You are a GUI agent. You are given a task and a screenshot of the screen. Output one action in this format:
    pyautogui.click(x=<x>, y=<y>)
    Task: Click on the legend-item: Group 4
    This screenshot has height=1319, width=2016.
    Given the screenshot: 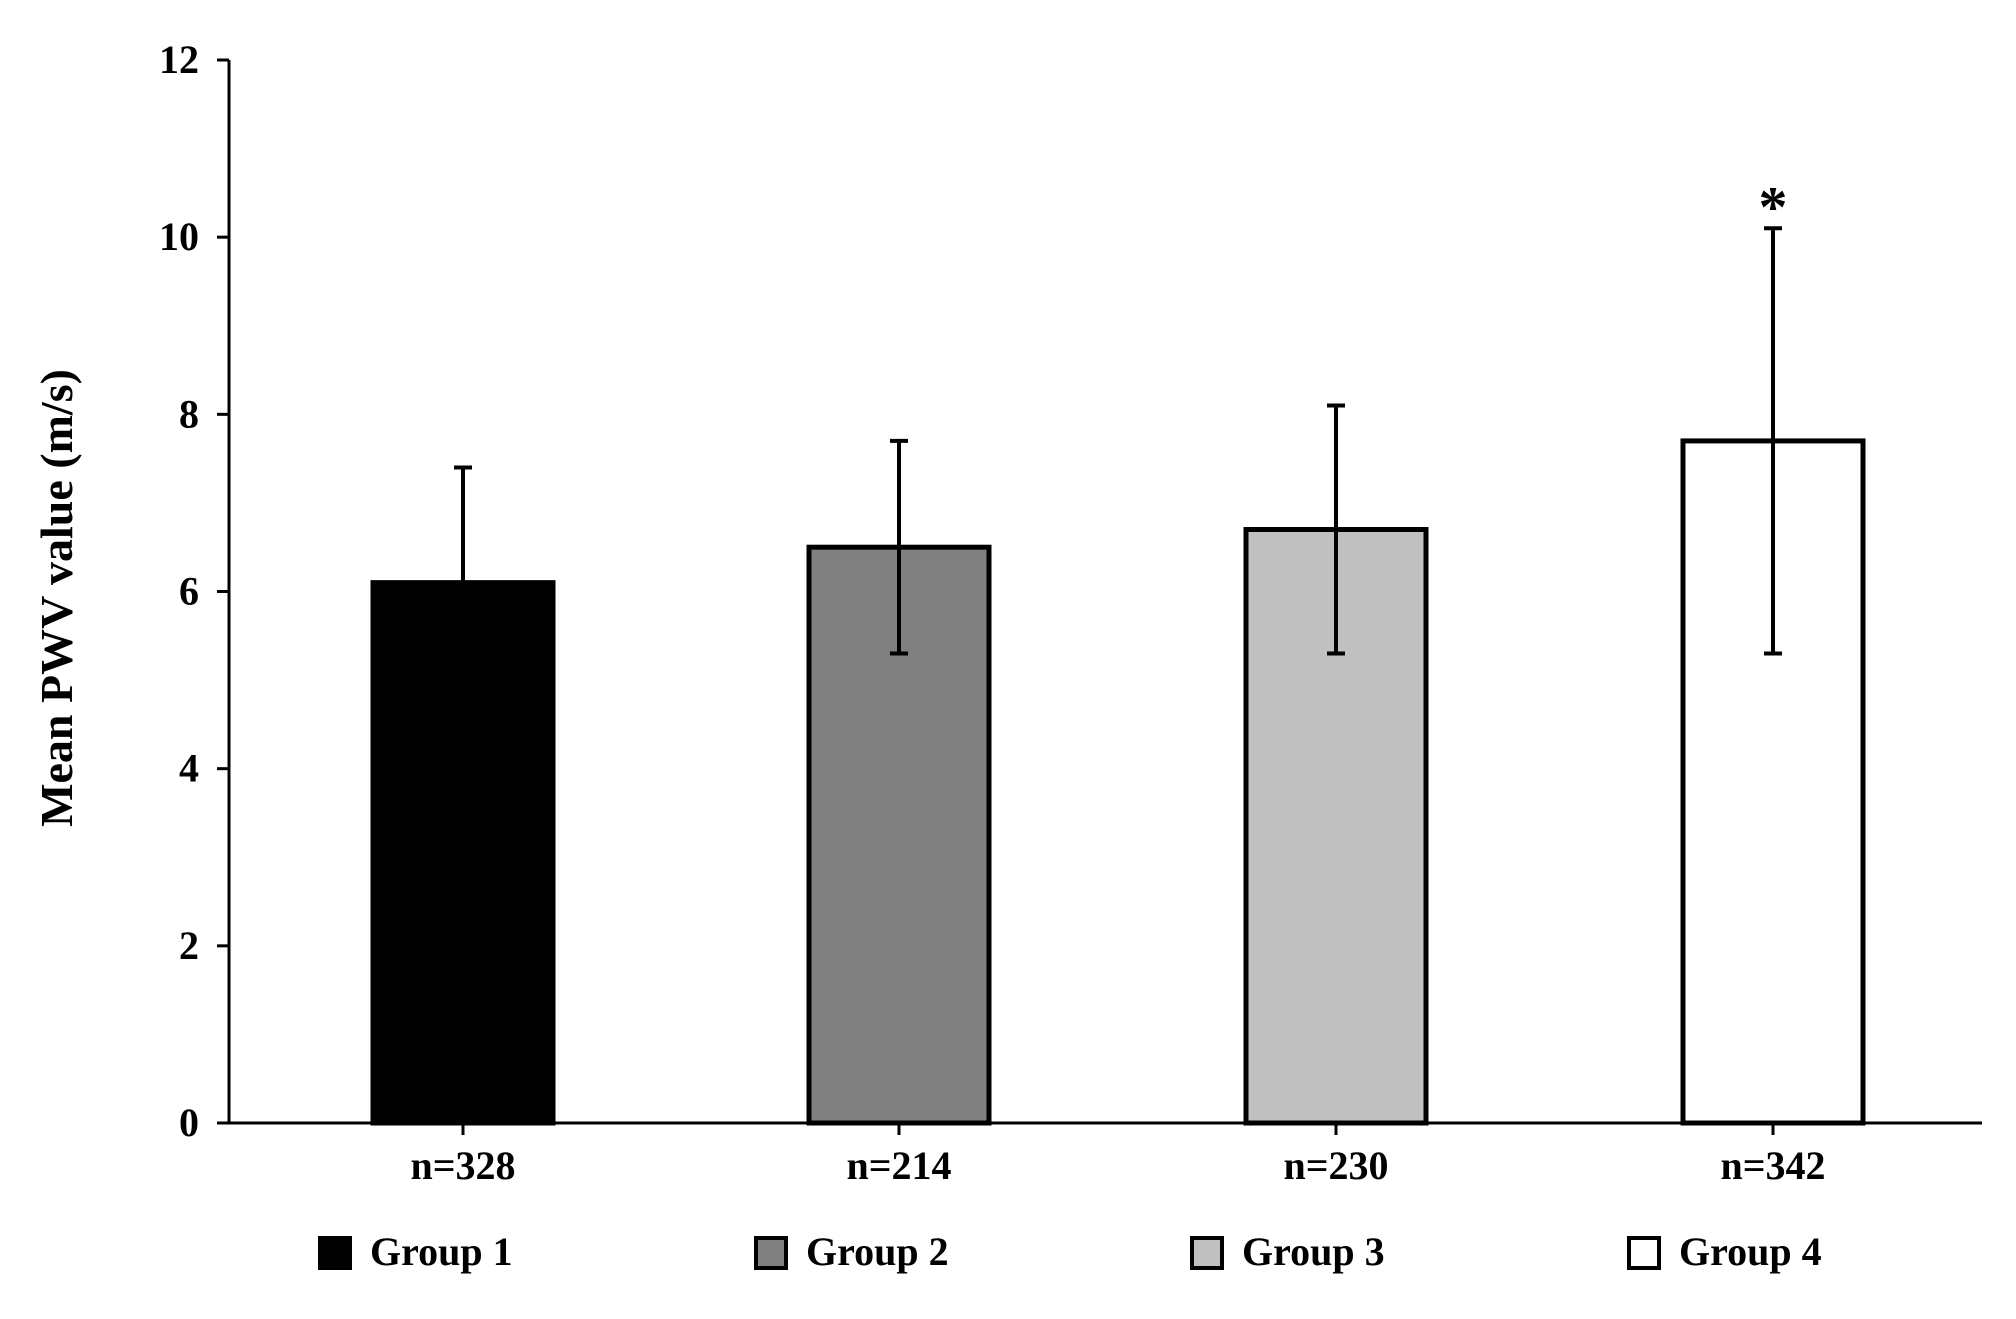 What is the action you would take?
    pyautogui.click(x=1724, y=1251)
    